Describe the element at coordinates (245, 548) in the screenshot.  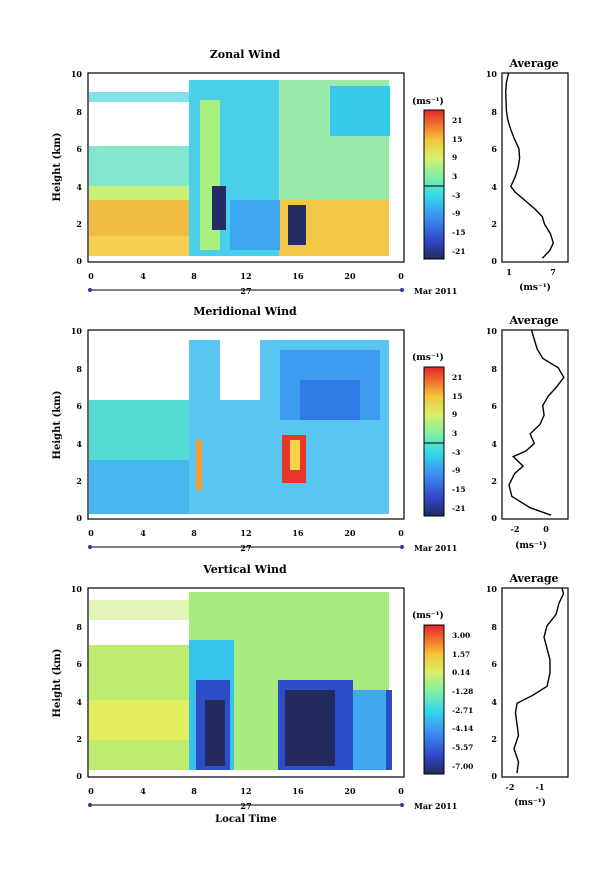
I see `day-label: 27` at that location.